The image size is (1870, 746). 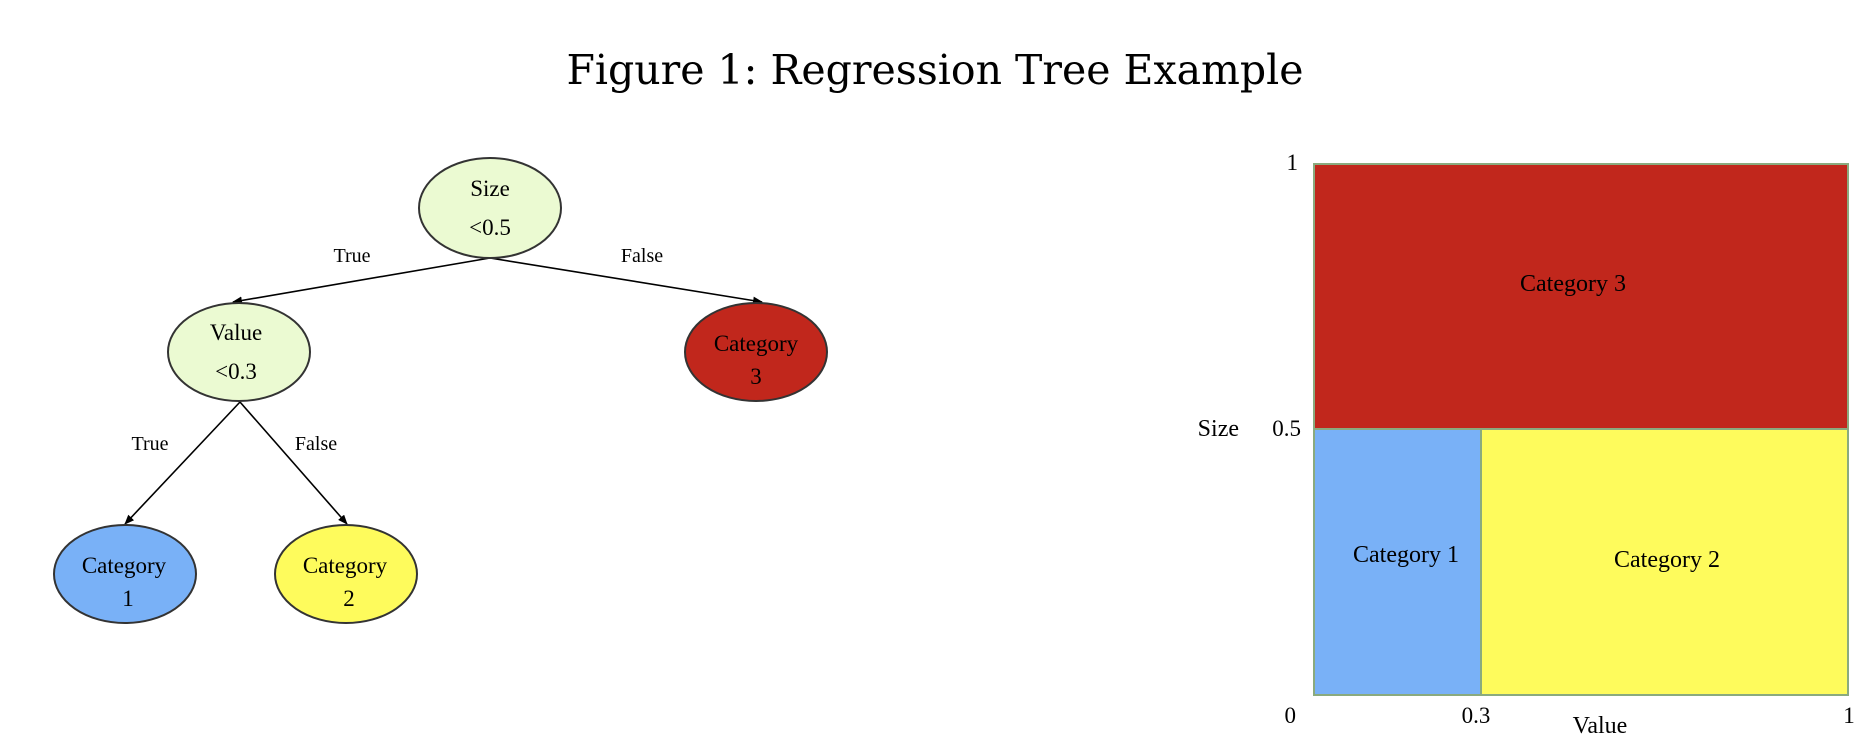 What do you see at coordinates (236, 371) in the screenshot?
I see `node-value-line2: <0.3` at bounding box center [236, 371].